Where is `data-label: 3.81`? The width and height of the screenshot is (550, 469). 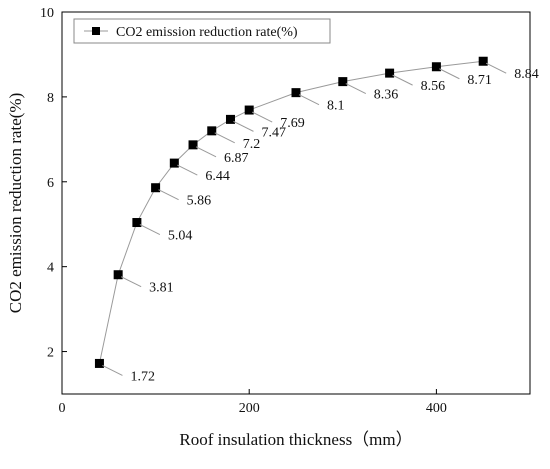
data-label: 3.81 is located at coordinates (161, 288).